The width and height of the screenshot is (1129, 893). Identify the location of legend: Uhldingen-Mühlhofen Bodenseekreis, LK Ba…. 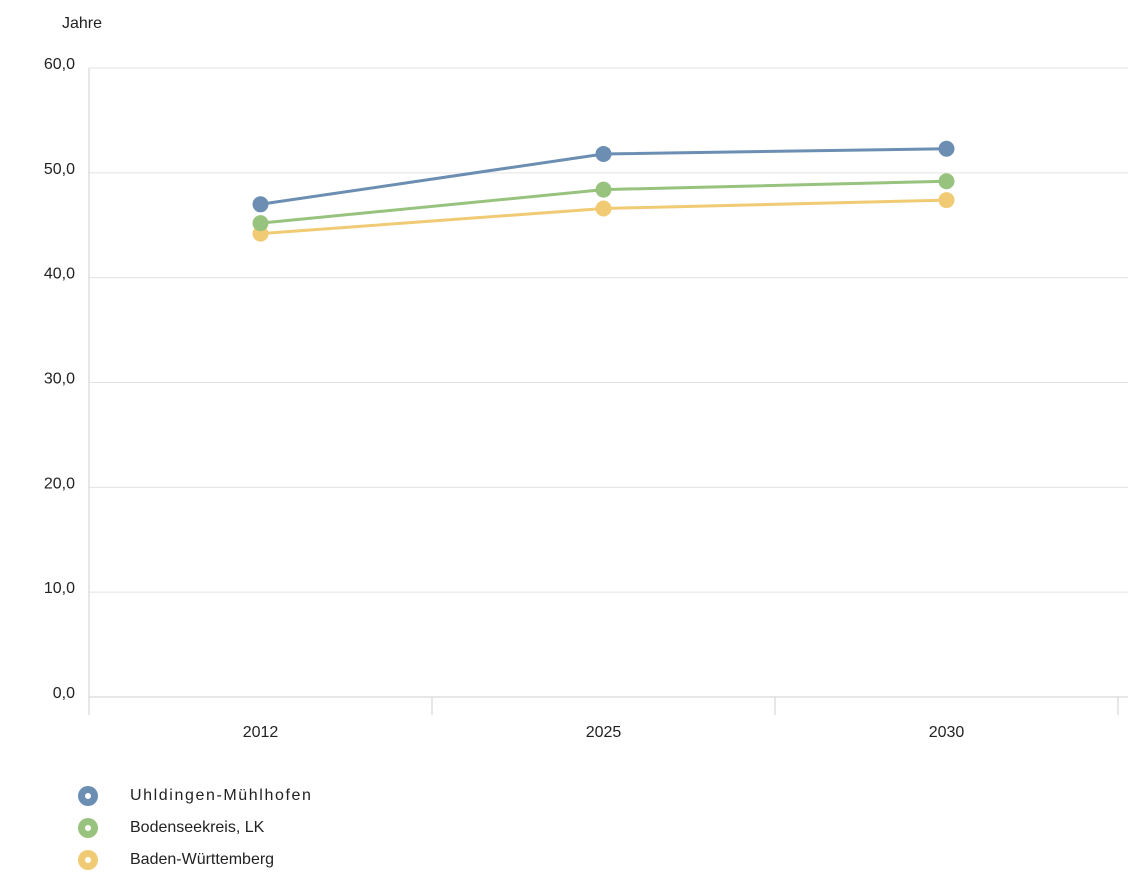
(195, 828).